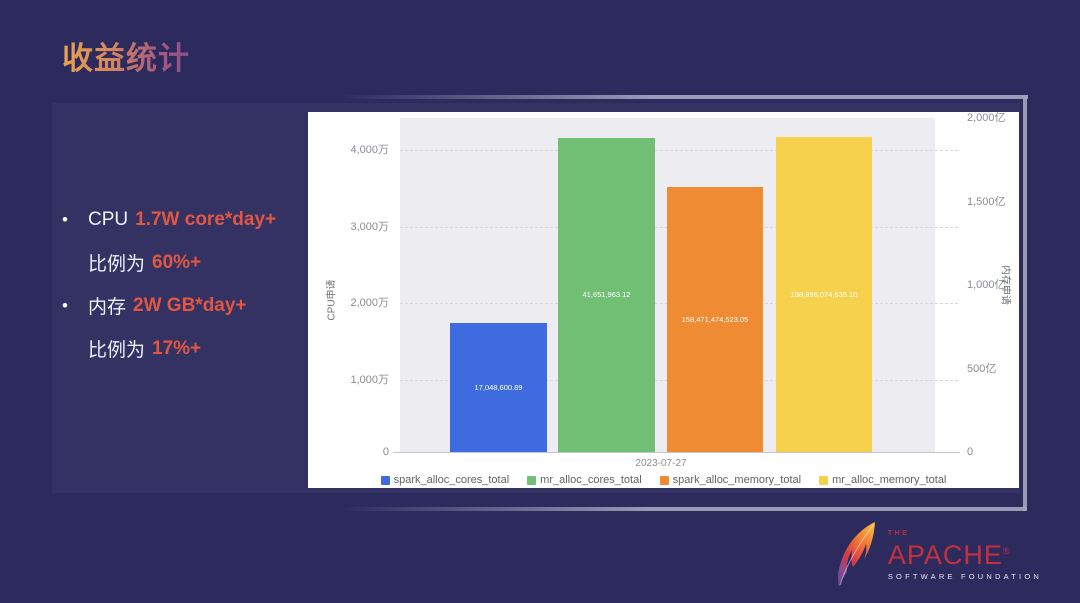 The height and width of the screenshot is (603, 1080). I want to click on bullet-value: 2W GB*day+, so click(190, 305).